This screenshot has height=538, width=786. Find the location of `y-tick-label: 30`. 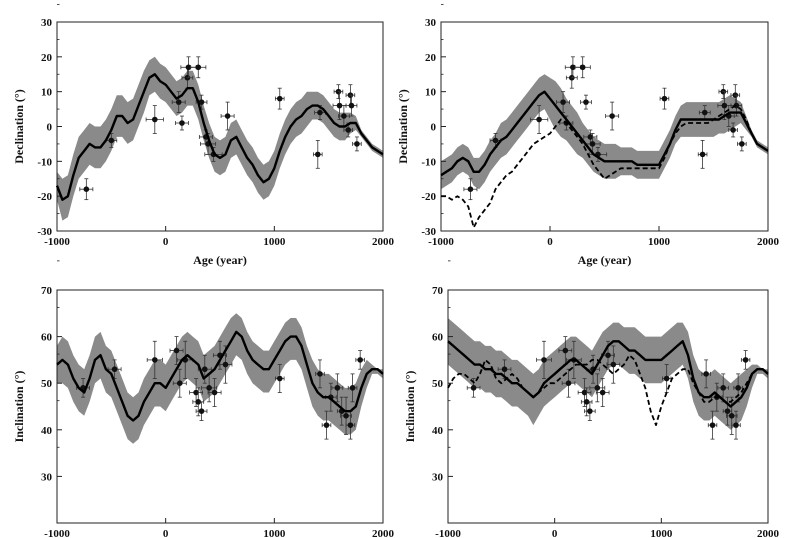

y-tick-label: 30 is located at coordinates (431, 23).